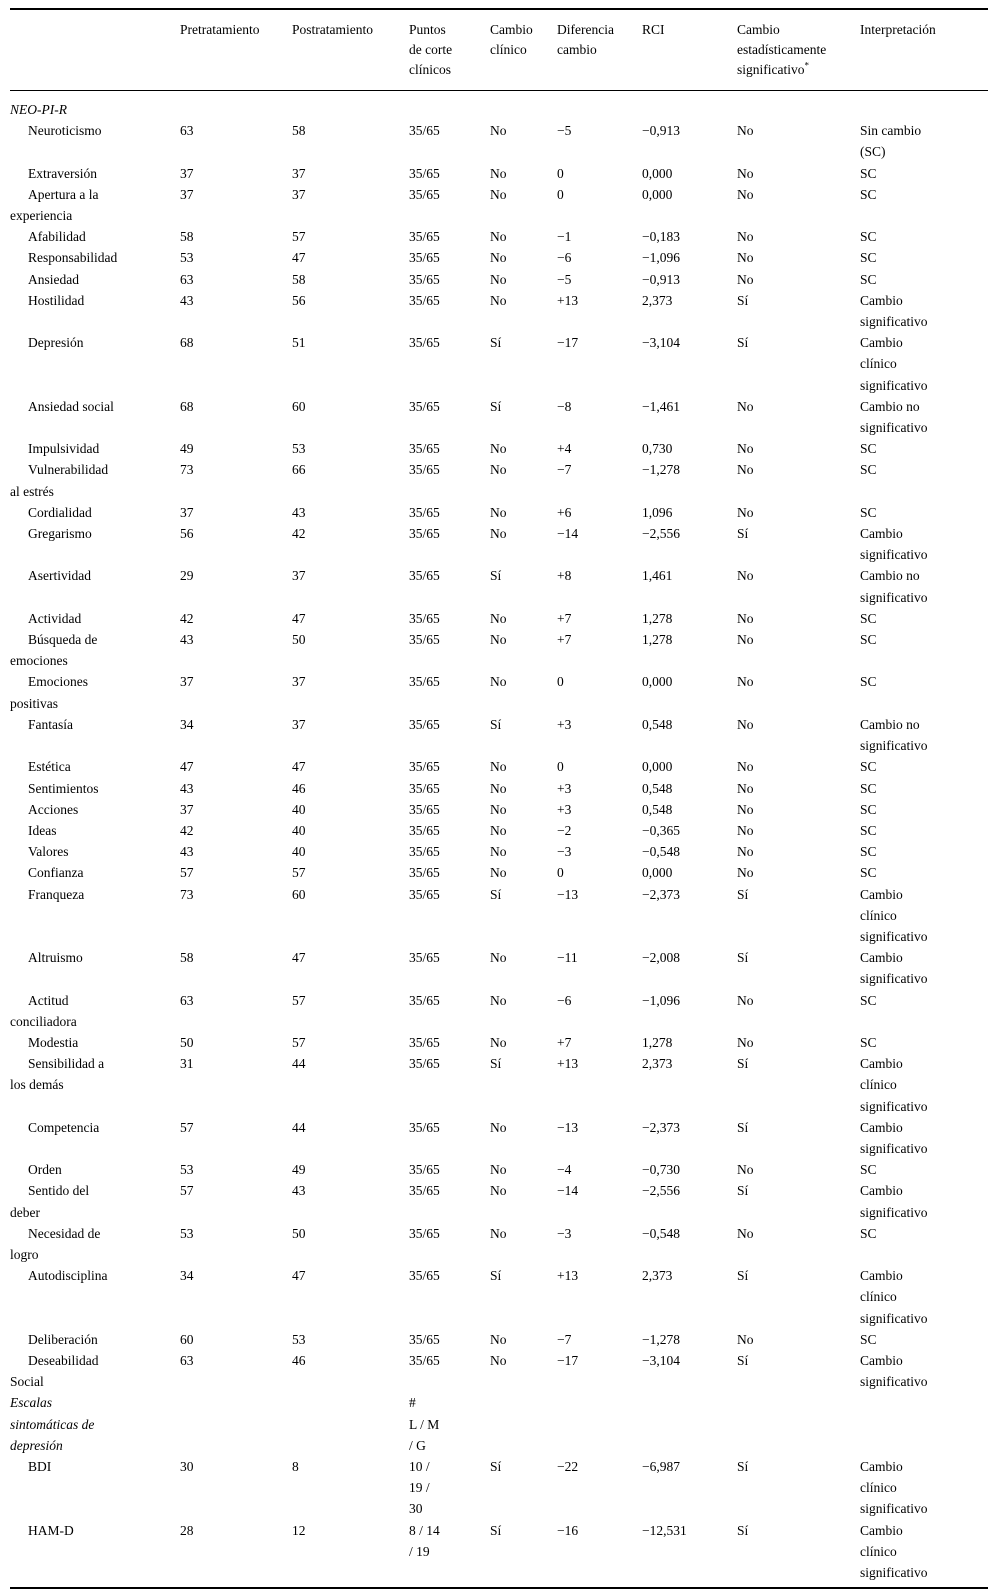 This screenshot has height=1595, width=998. Describe the element at coordinates (57, 237) in the screenshot. I see `row-label: Afabilidad` at that location.